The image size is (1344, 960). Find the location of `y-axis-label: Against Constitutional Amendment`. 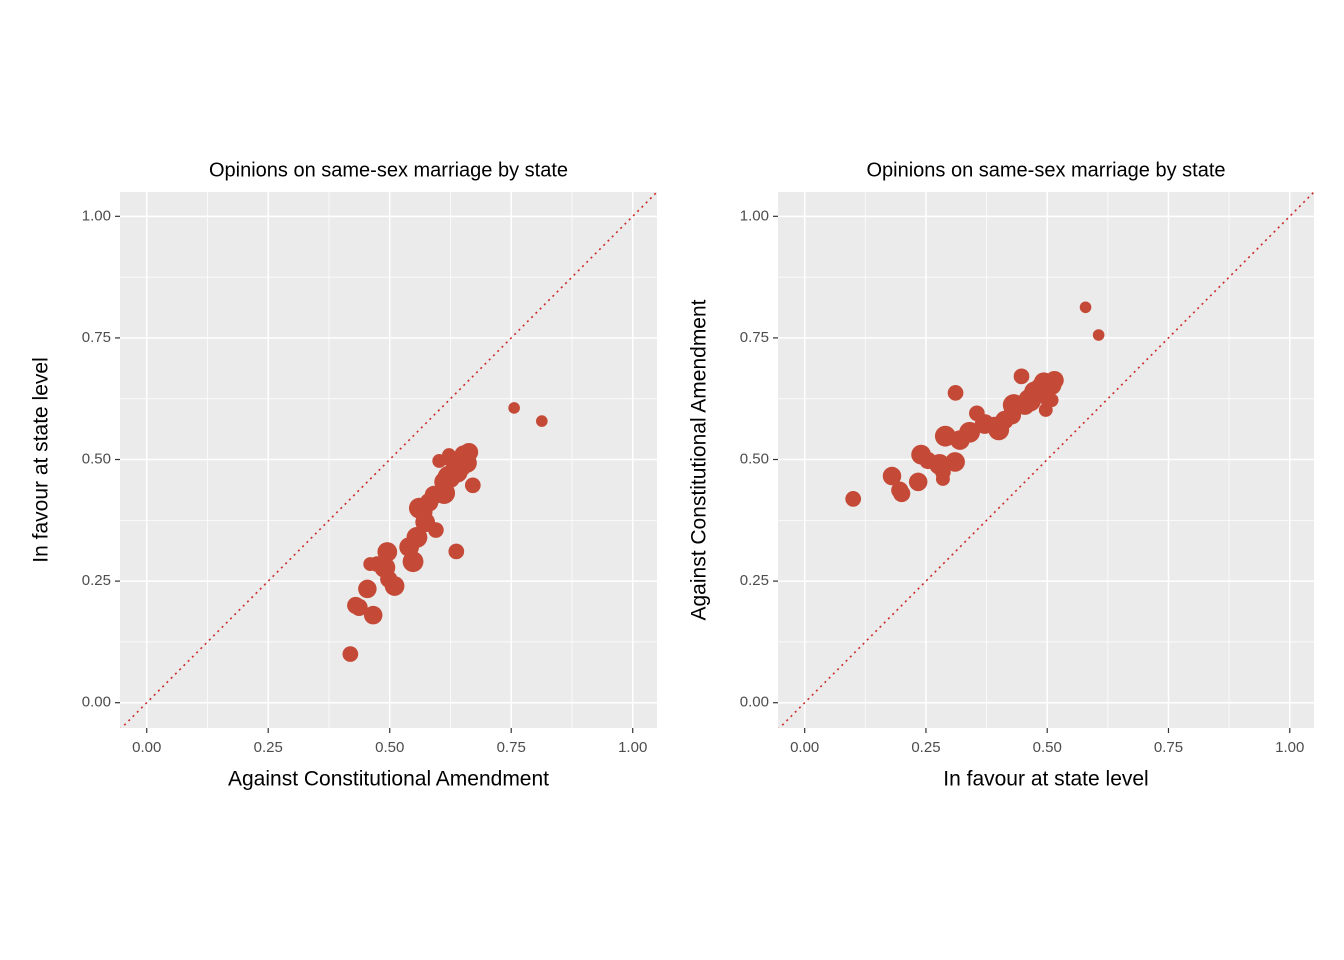

y-axis-label: Against Constitutional Amendment is located at coordinates (699, 459).